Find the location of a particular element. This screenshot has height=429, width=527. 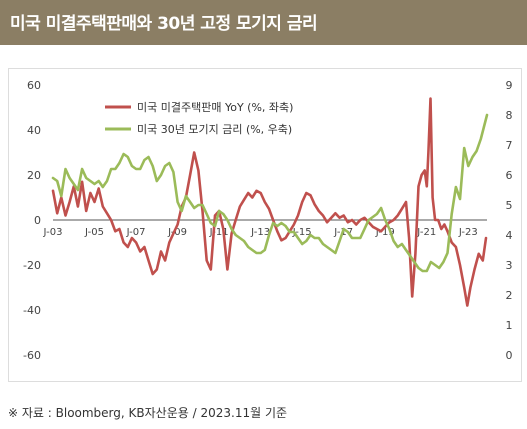

y-right-tick-label: 4 is located at coordinates (509, 235).